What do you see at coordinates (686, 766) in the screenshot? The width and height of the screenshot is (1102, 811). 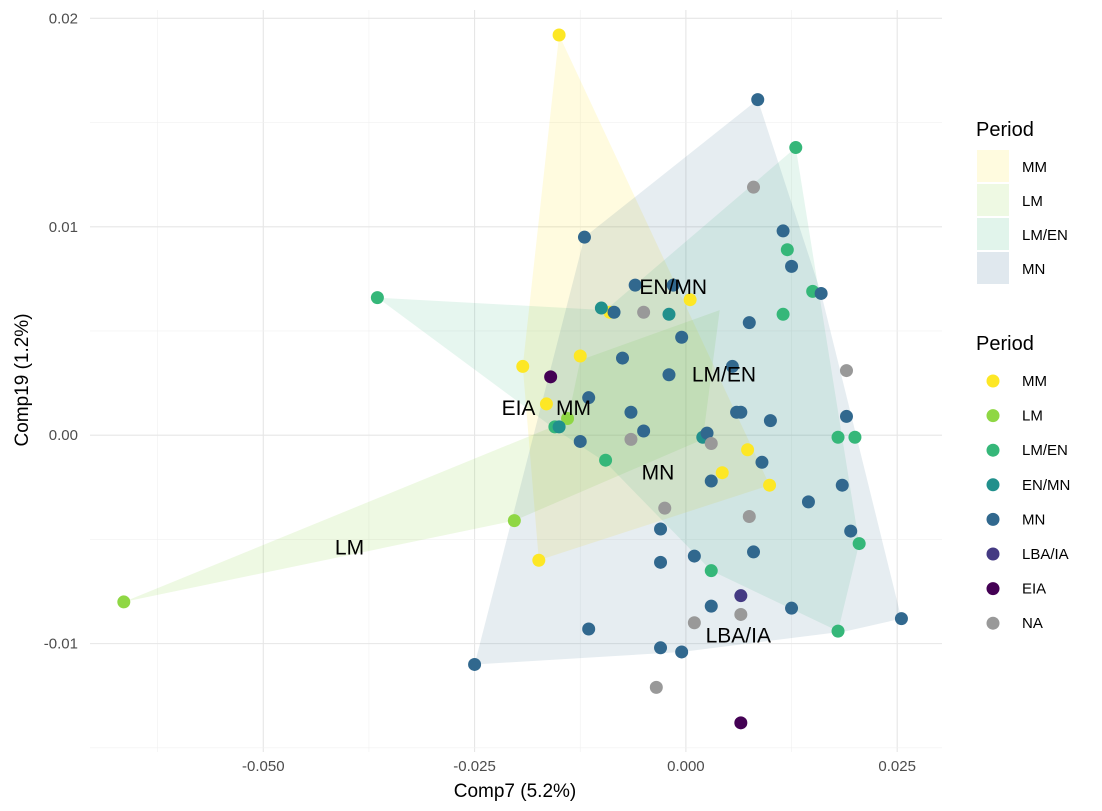 I see `x-tick-label: 0.000` at bounding box center [686, 766].